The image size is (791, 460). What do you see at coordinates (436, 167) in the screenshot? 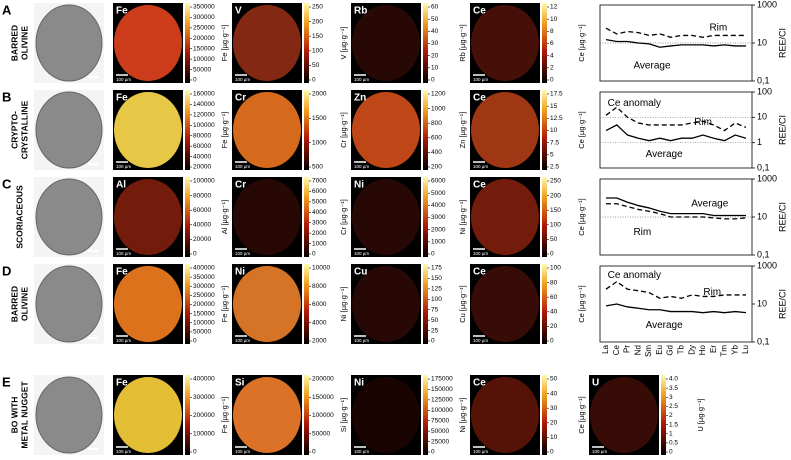
I see `colorbar-tick-label: 200` at bounding box center [436, 167].